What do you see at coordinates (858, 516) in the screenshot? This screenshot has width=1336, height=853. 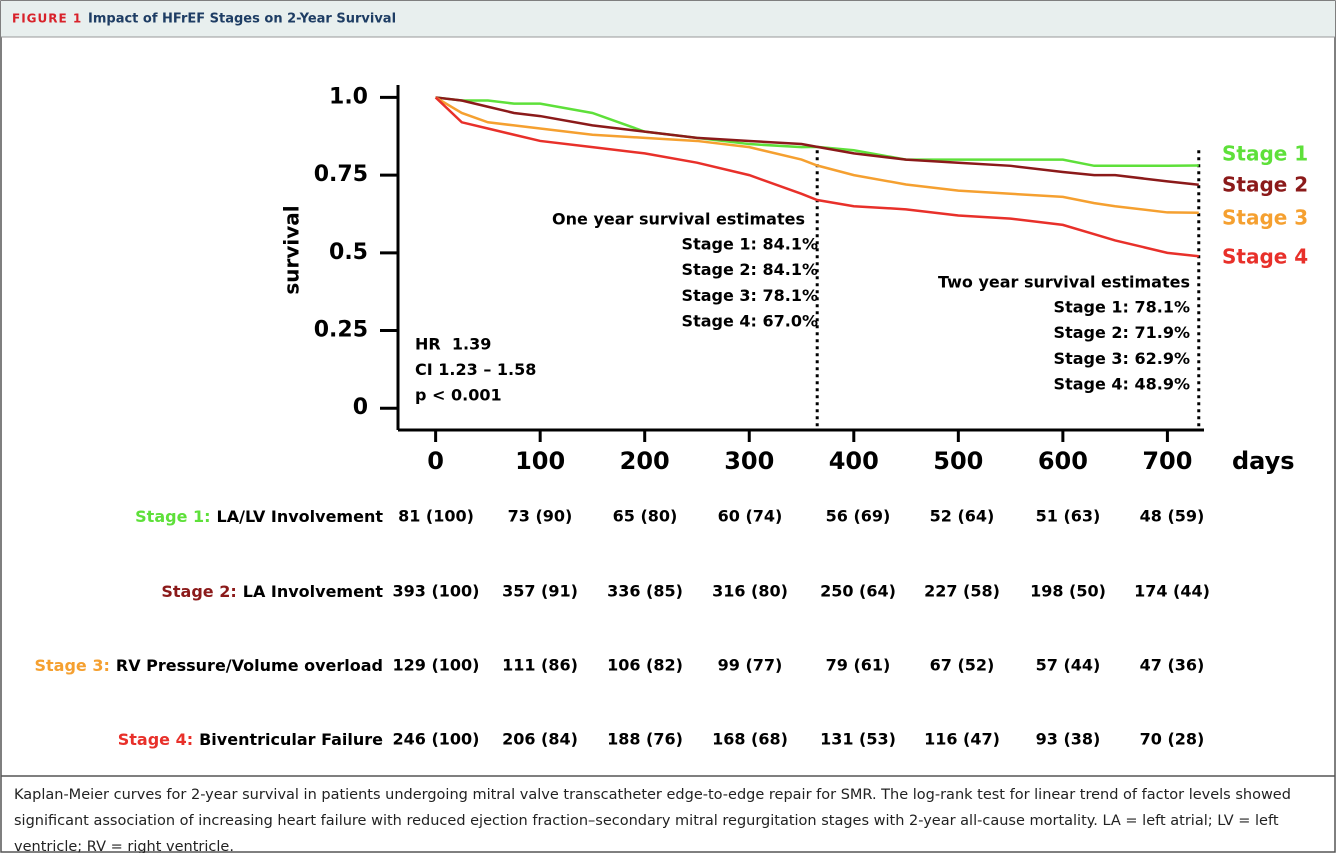 I see `risk-cell: 56 (69)` at bounding box center [858, 516].